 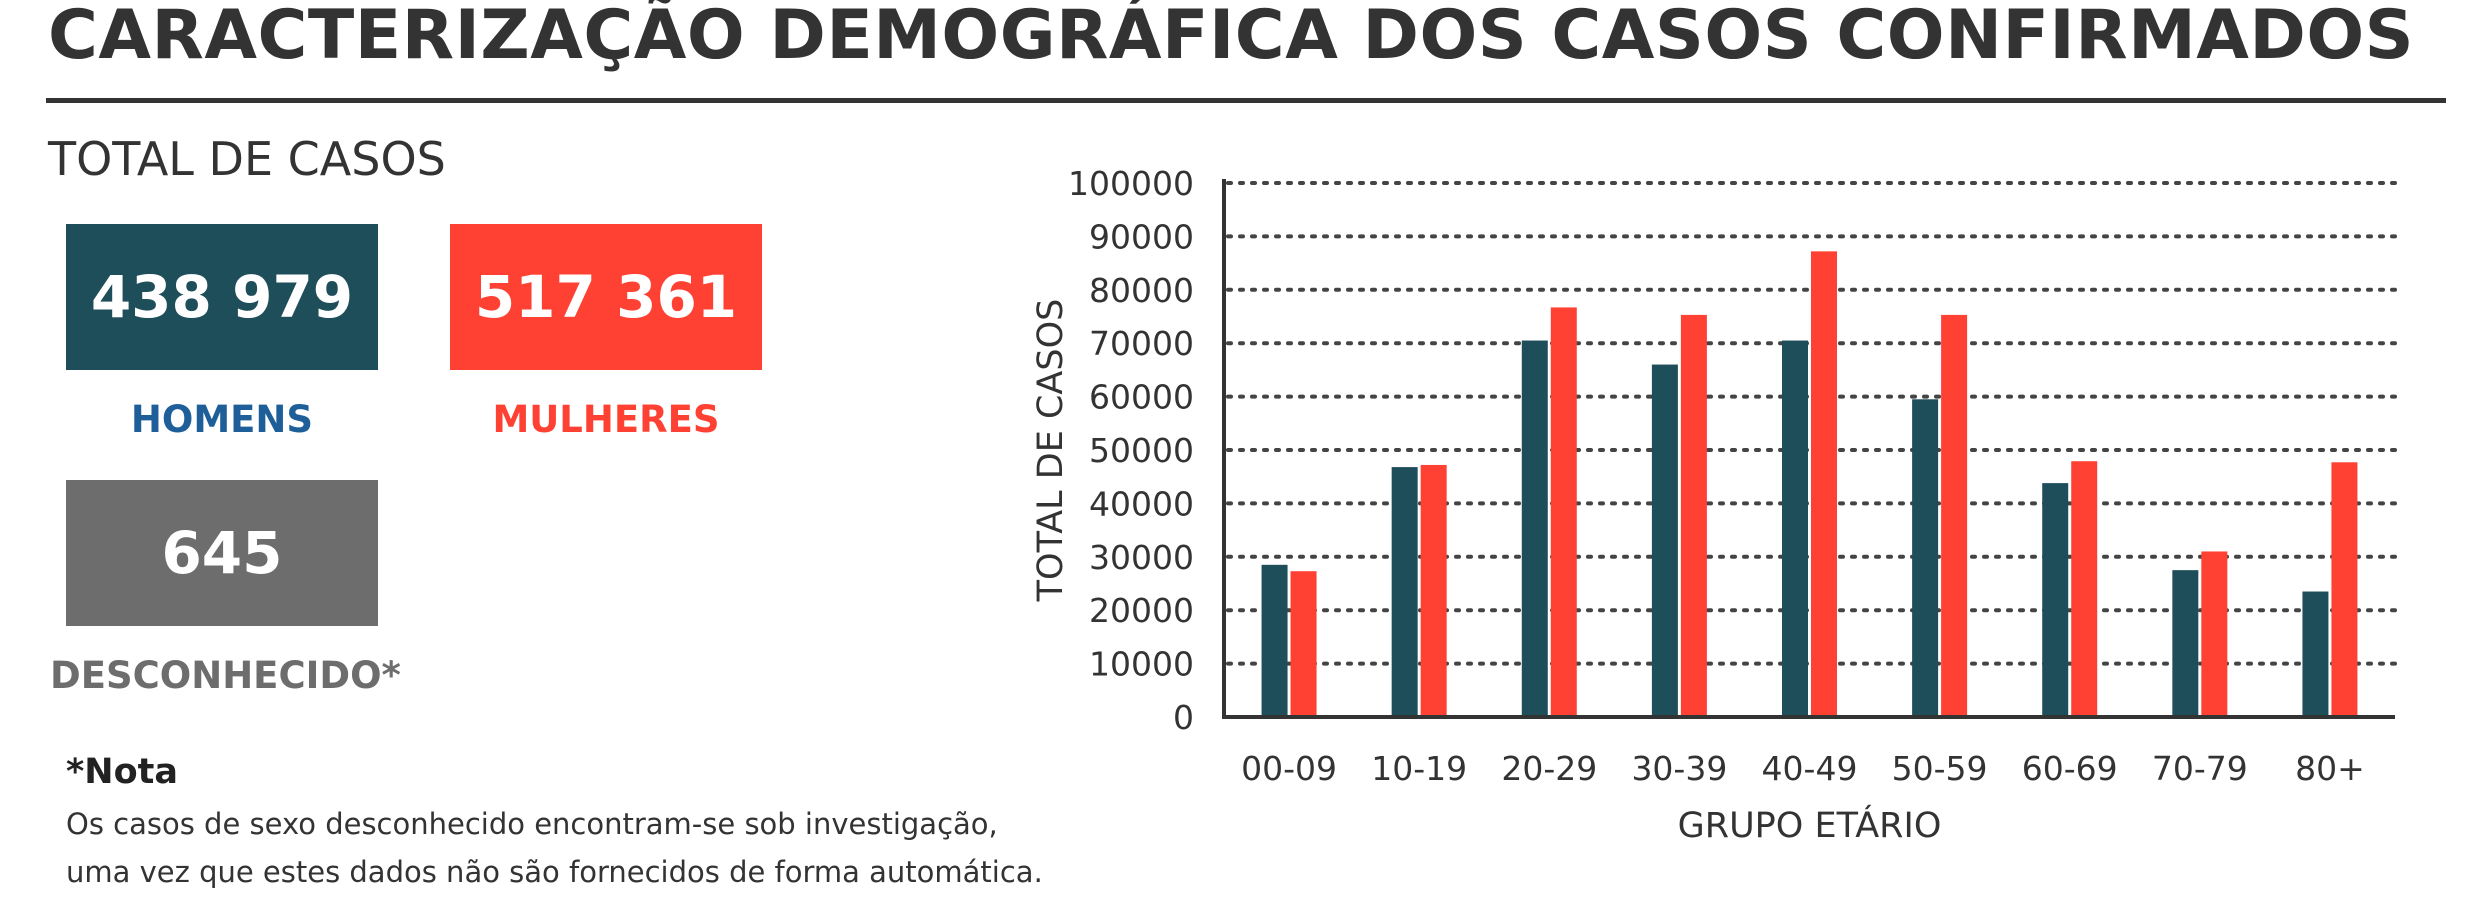 I want to click on note-title: *Nota, so click(x=122, y=772).